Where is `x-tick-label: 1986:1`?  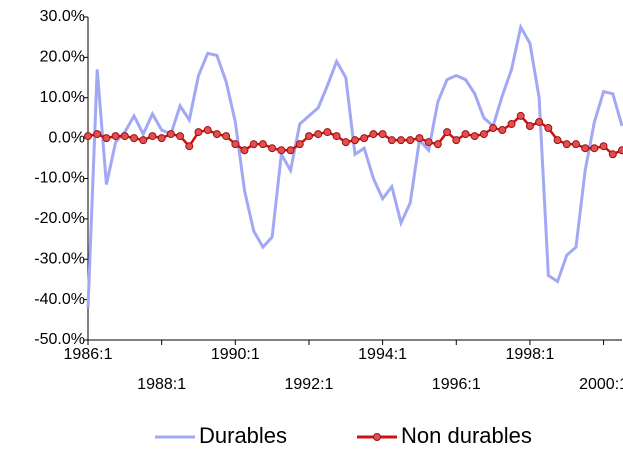 x-tick-label: 1986:1 is located at coordinates (88, 354).